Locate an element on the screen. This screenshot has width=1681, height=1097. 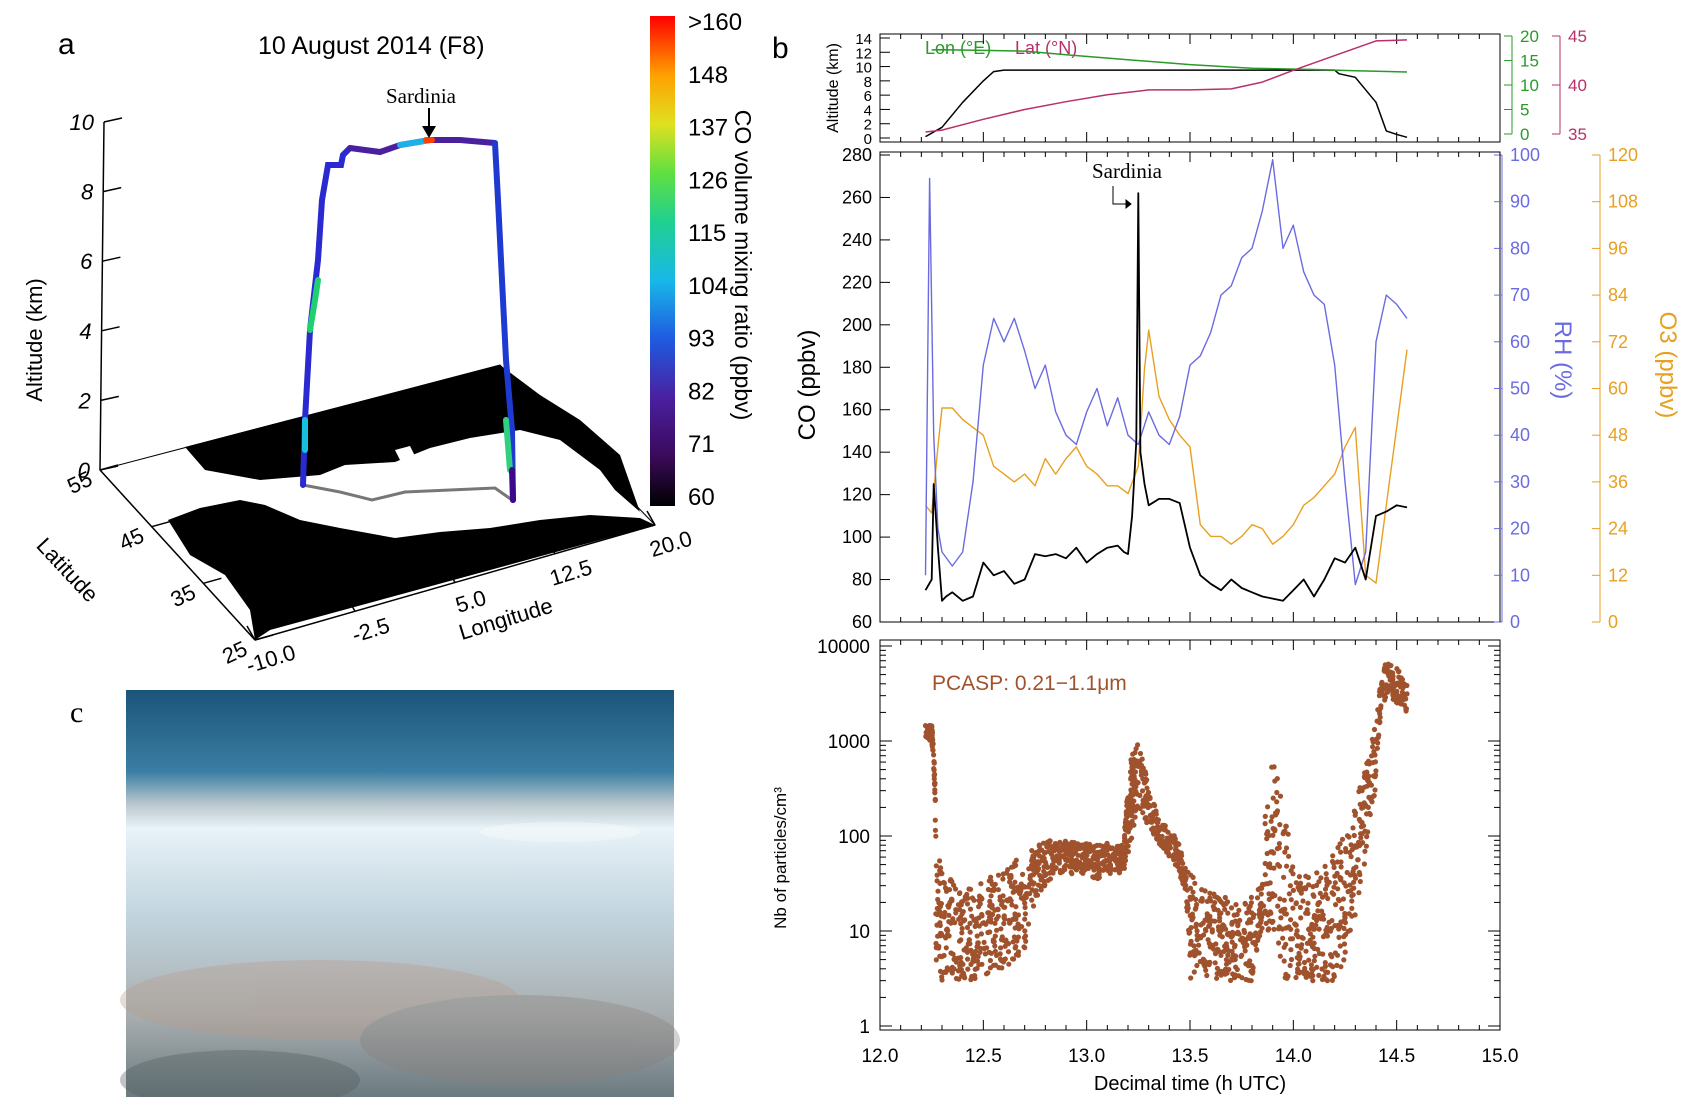
y-tick-label: 2 is located at coordinates (868, 125).